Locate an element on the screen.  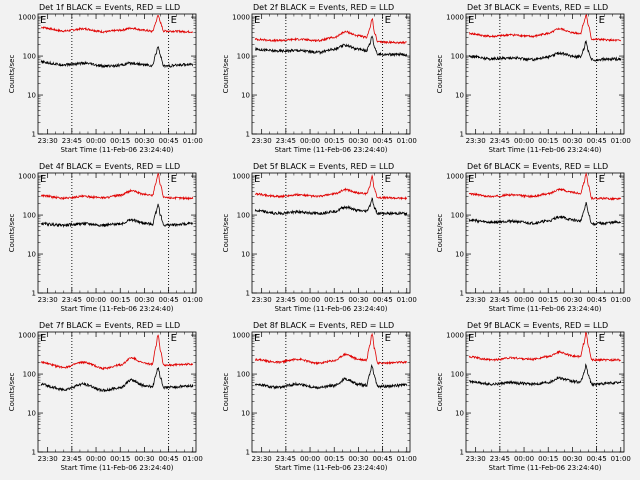
panel-title: Det 1f BLACK = Events, RED = LLD is located at coordinates (109, 7).